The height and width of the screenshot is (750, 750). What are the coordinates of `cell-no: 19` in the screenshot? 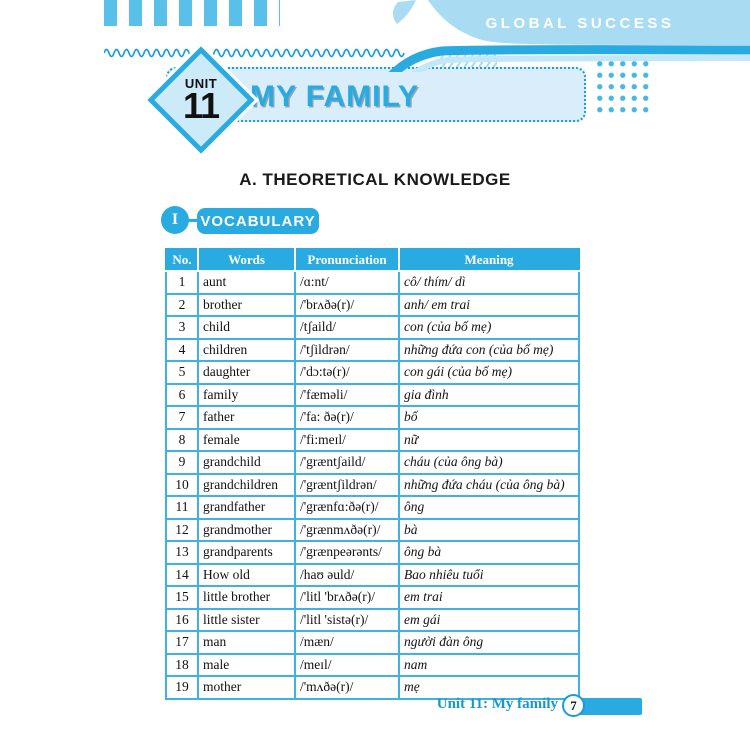 It's located at (182, 687).